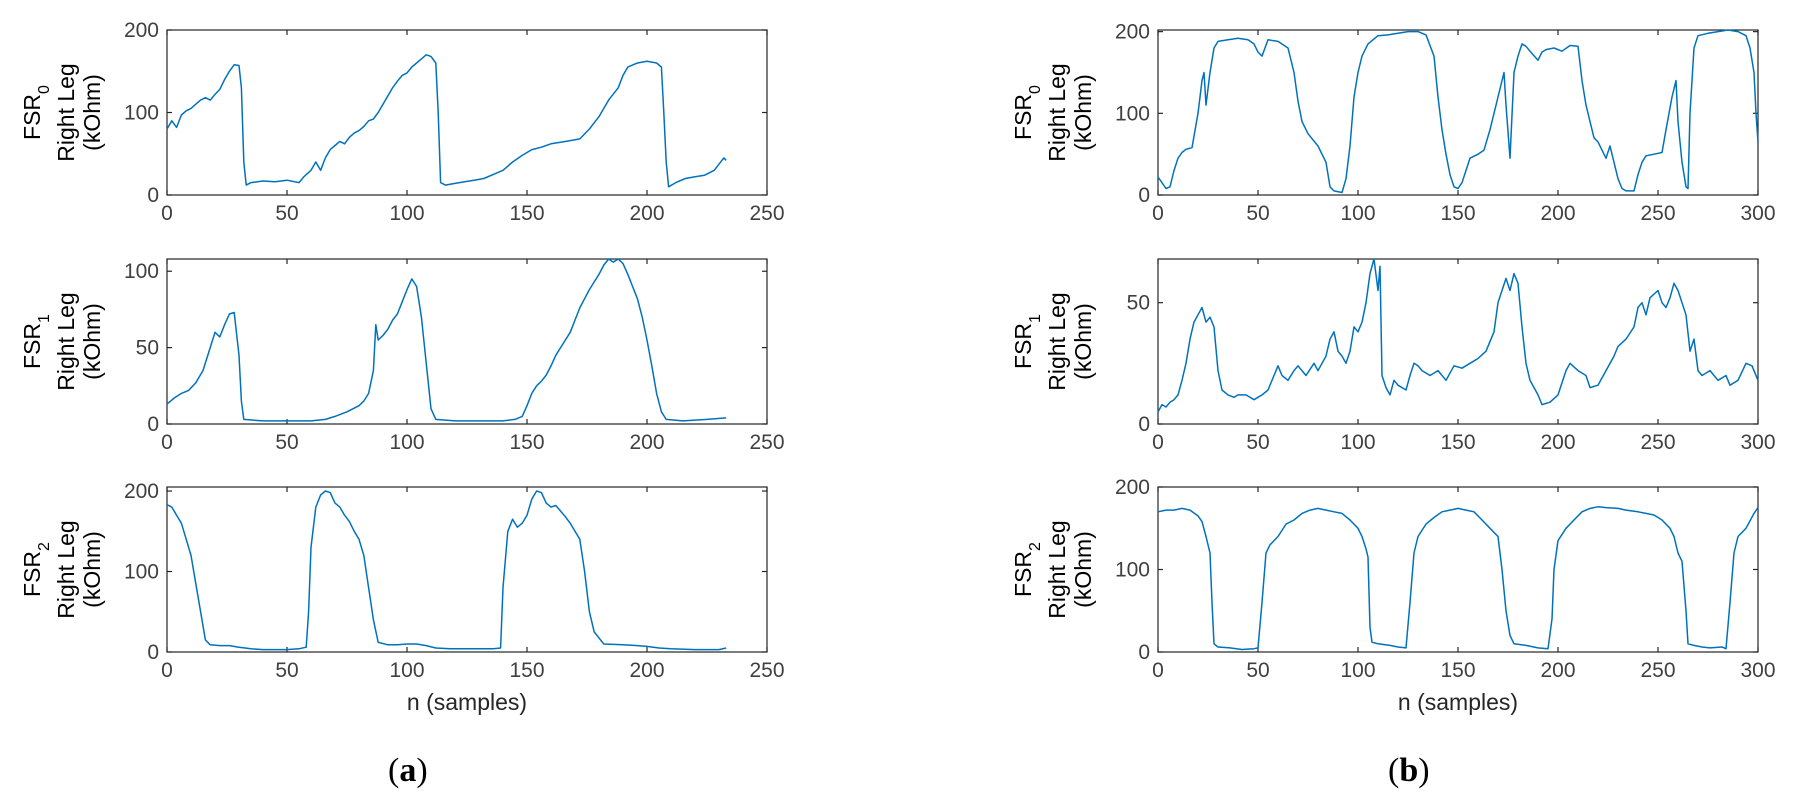  What do you see at coordinates (1132, 570) in the screenshot?
I see `panel-b-subplot-2-y-tick-label-1: 100` at bounding box center [1132, 570].